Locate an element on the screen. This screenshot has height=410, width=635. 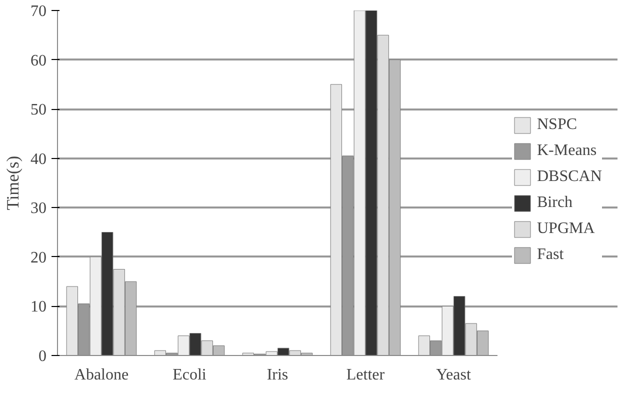
legend-label: Fast is located at coordinates (550, 255).